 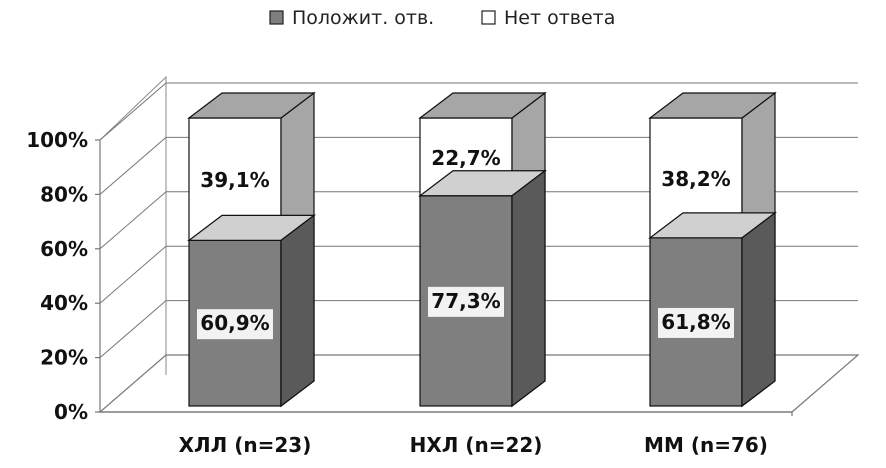 I want to click on legend: Положит. отв. Нет ответа, so click(x=442, y=18).